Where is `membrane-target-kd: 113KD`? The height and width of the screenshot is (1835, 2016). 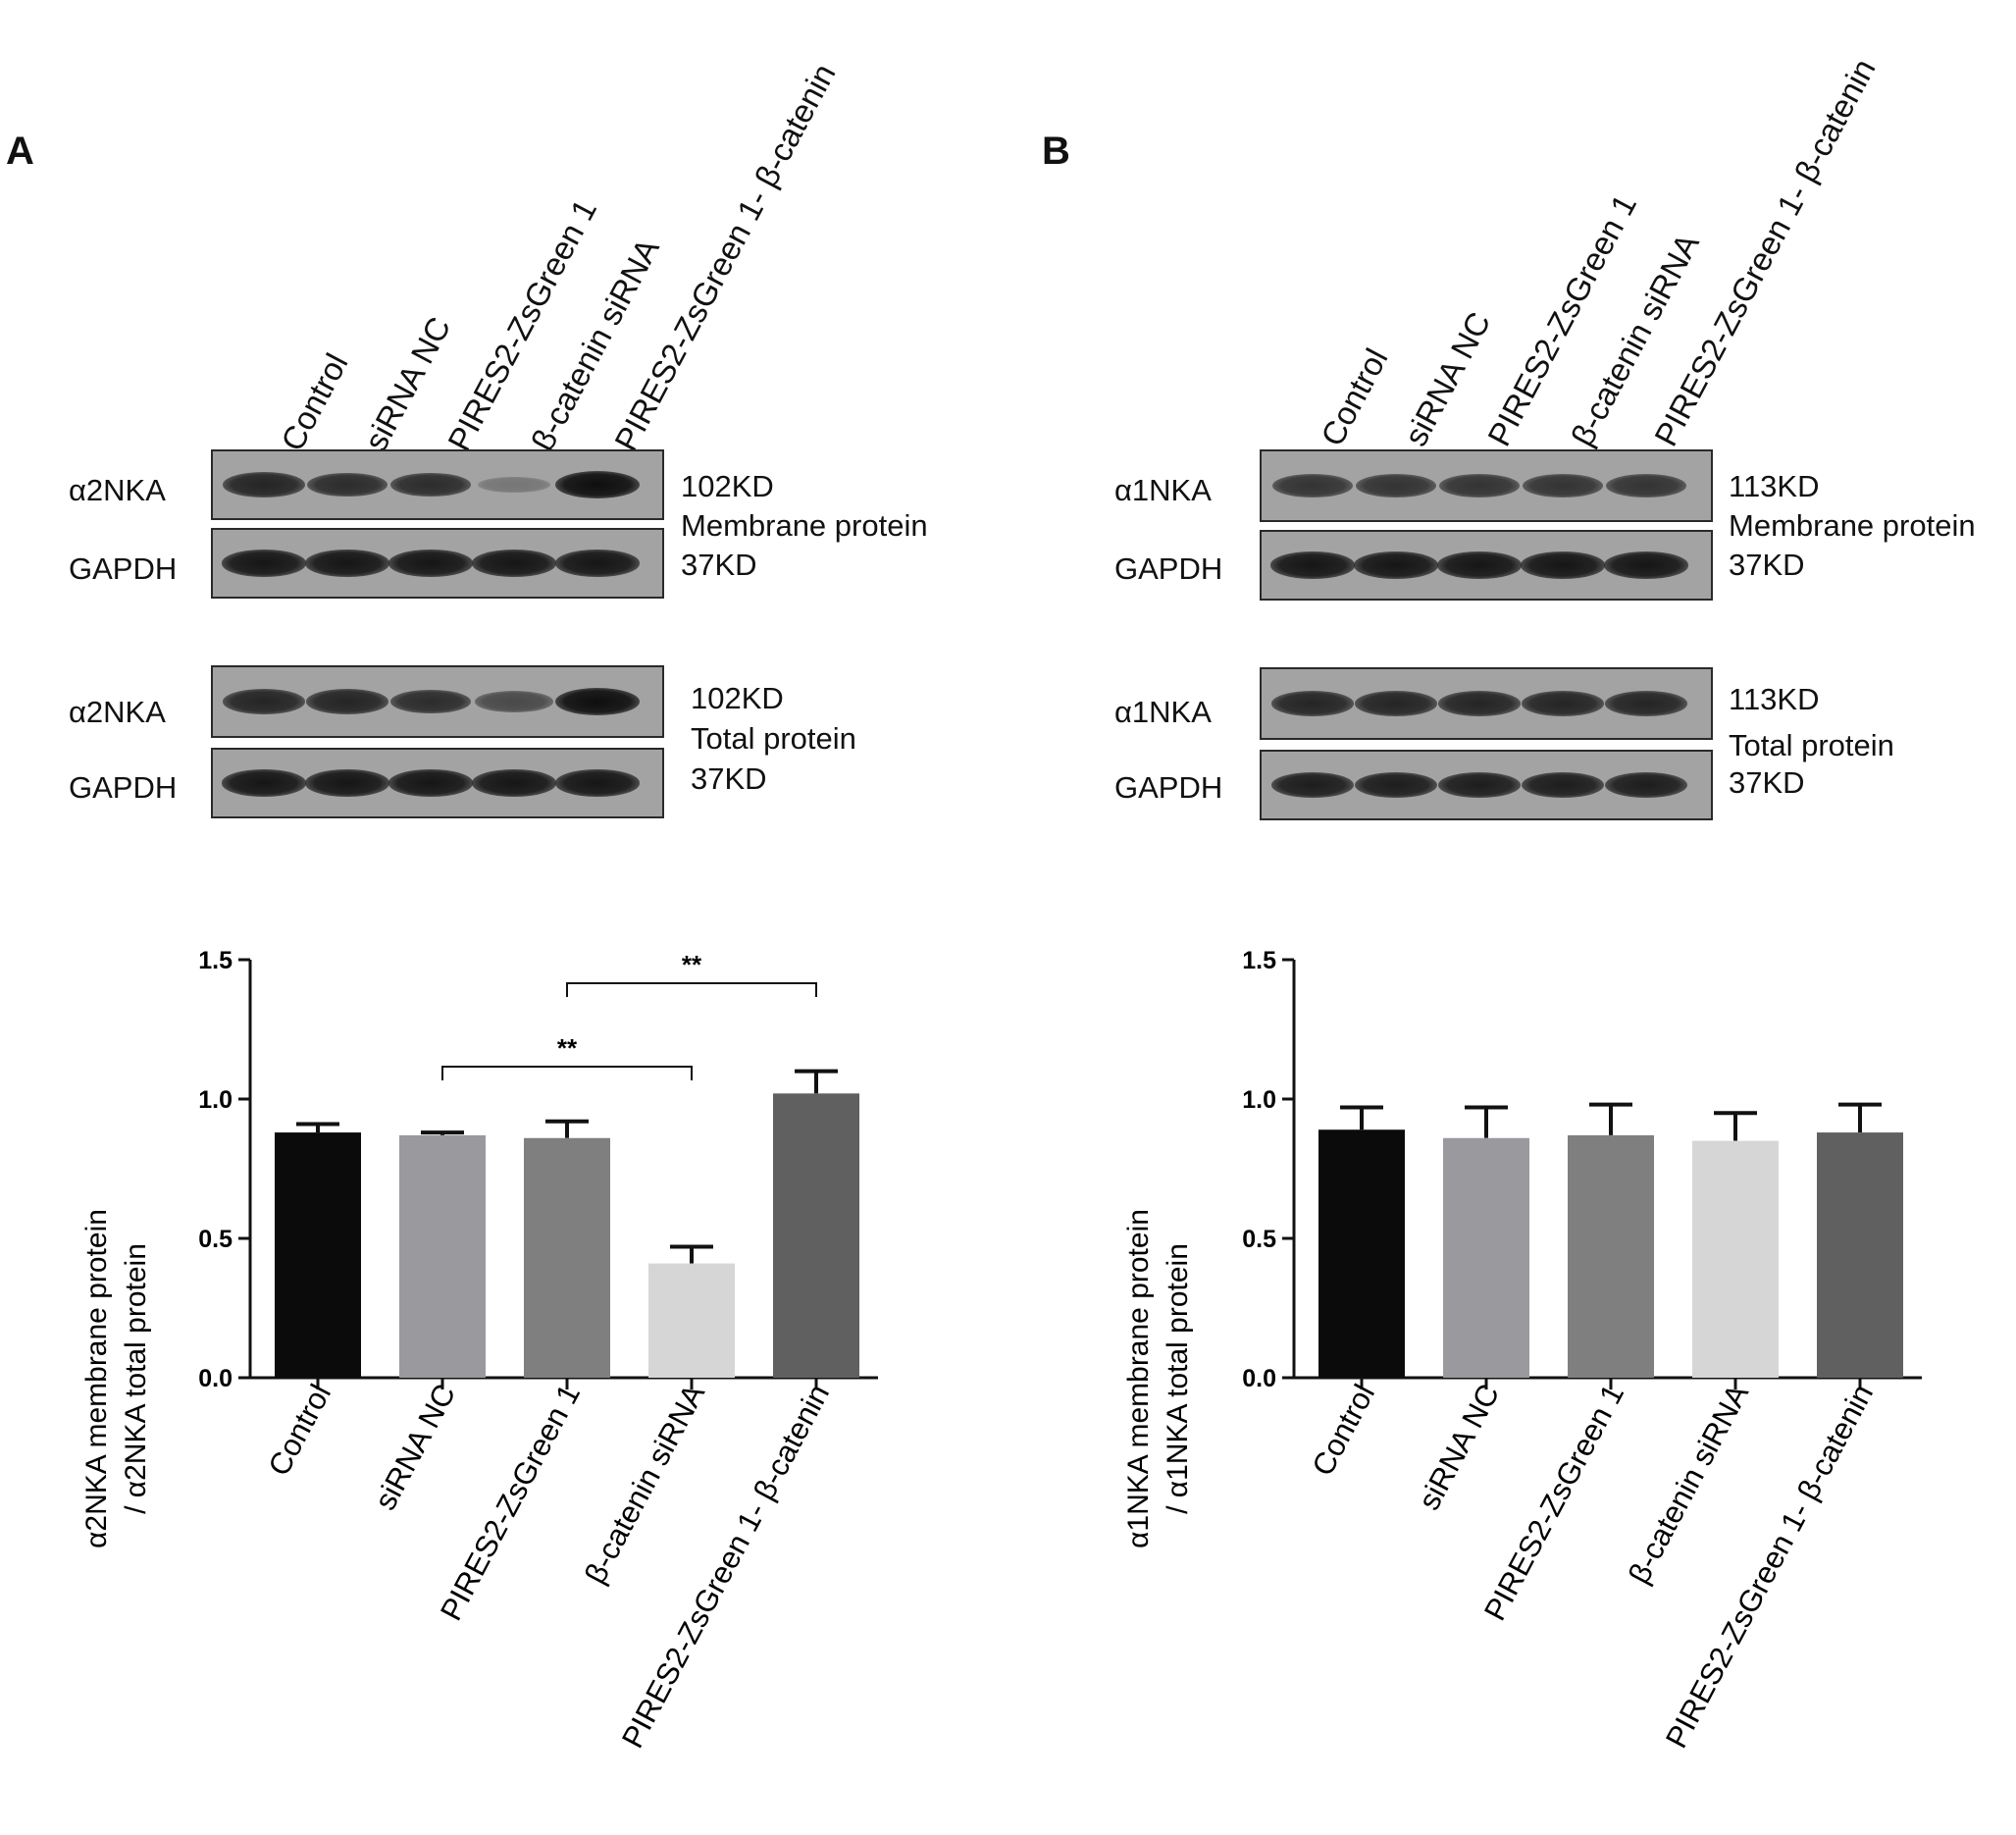 membrane-target-kd: 113KD is located at coordinates (1774, 486).